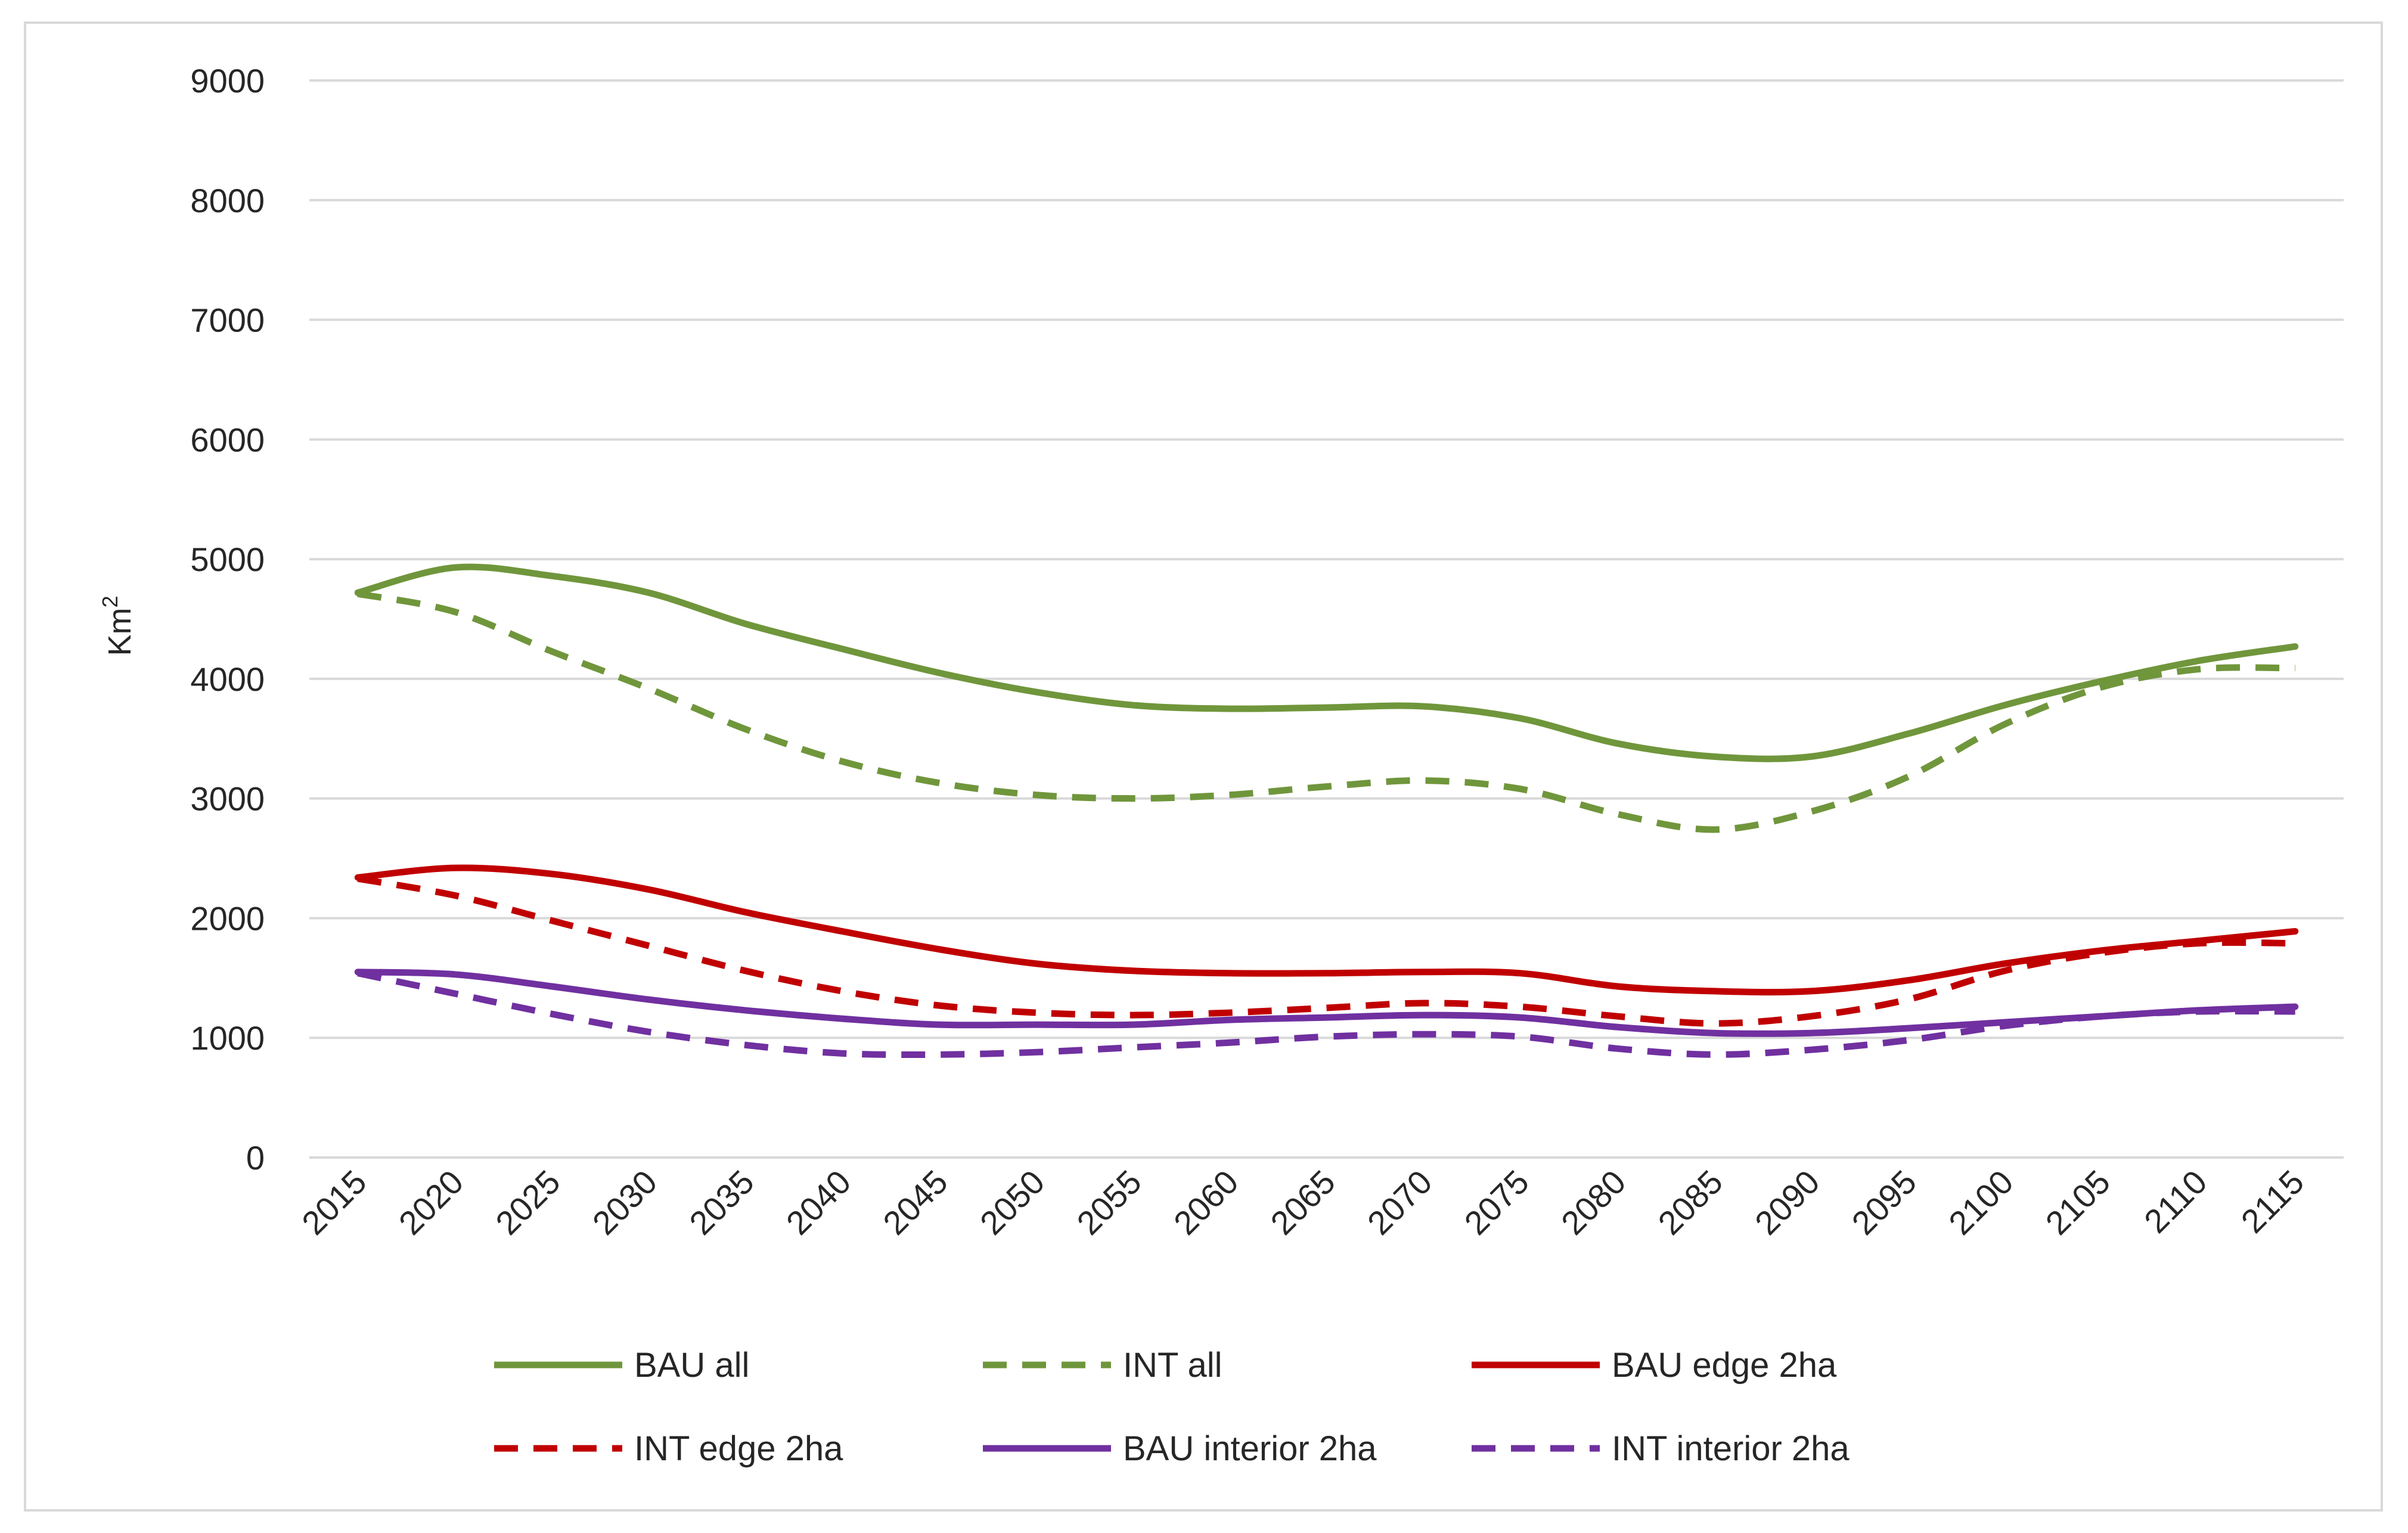  What do you see at coordinates (1690, 1202) in the screenshot?
I see `x-tick-label: 2085` at bounding box center [1690, 1202].